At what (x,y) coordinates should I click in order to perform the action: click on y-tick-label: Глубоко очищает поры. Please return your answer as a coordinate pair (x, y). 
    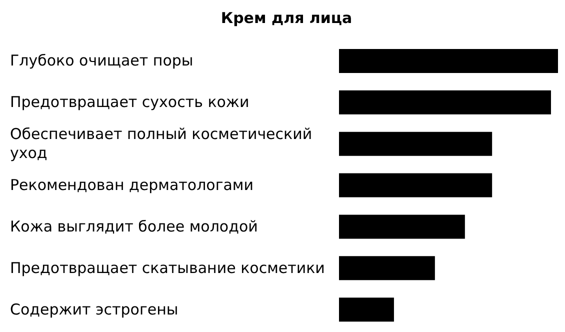
    Looking at the image, I should click on (102, 61).